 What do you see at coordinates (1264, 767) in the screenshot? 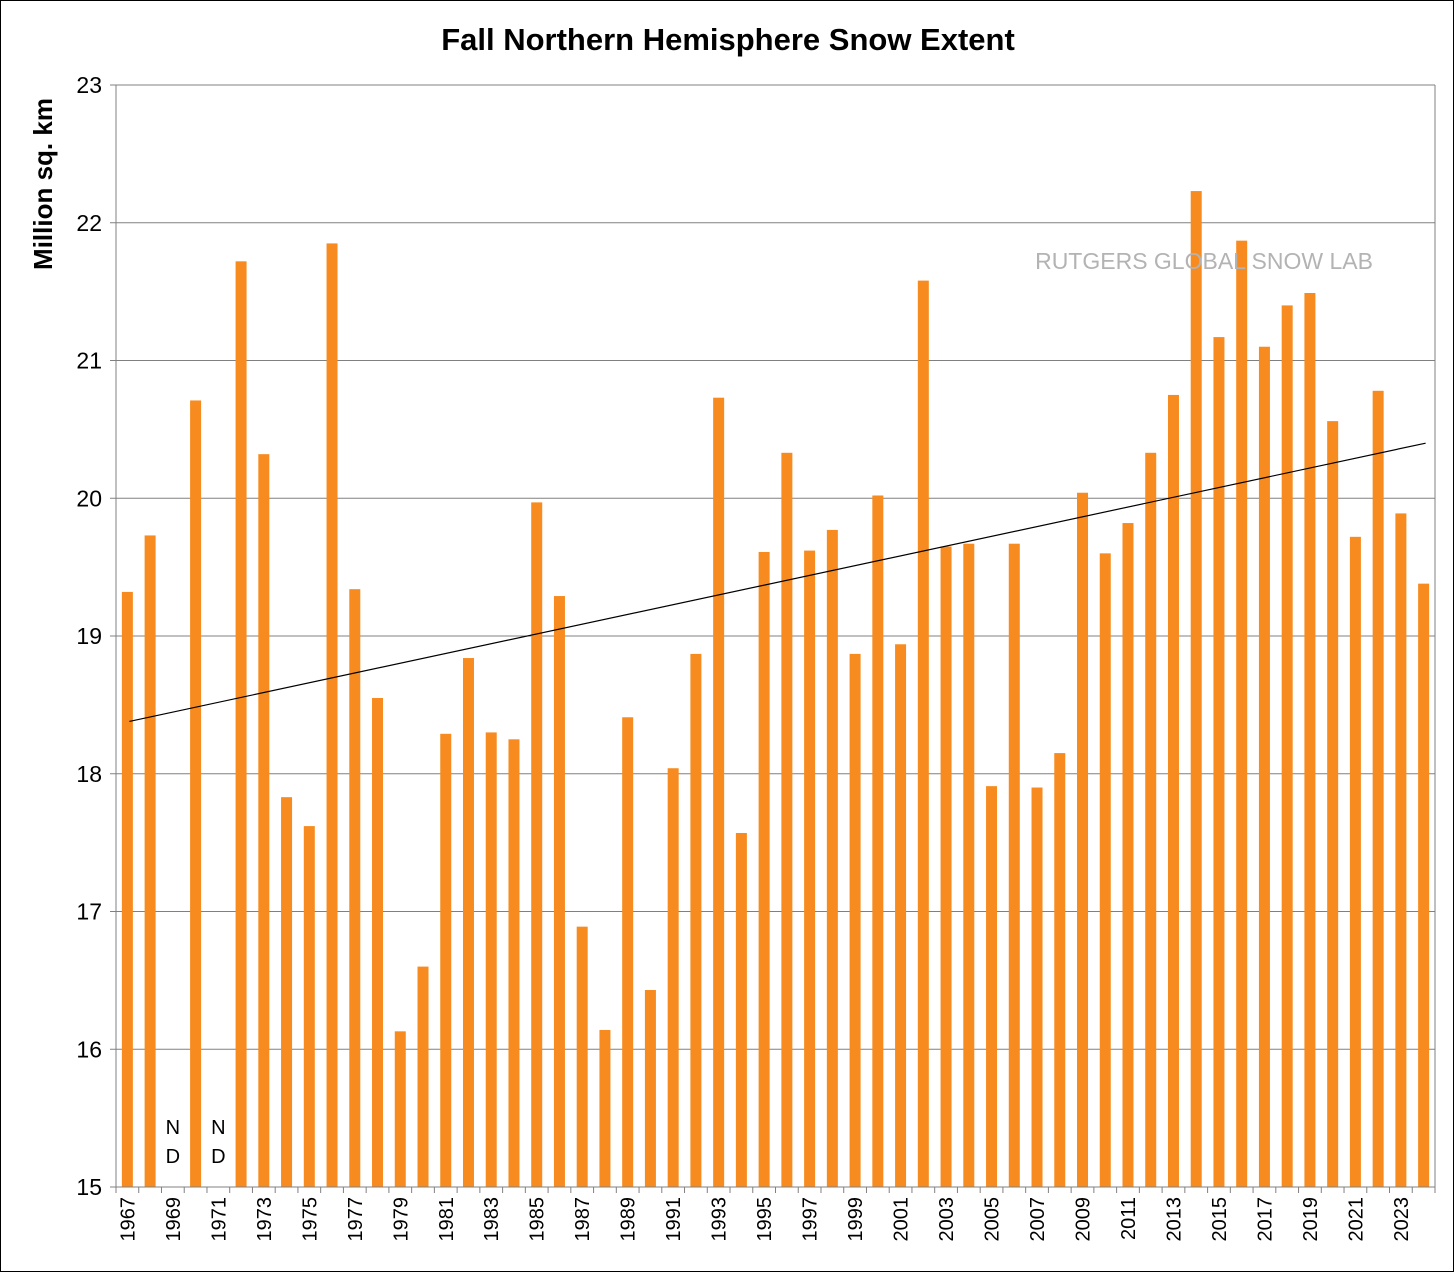
I see `bar-2017` at bounding box center [1264, 767].